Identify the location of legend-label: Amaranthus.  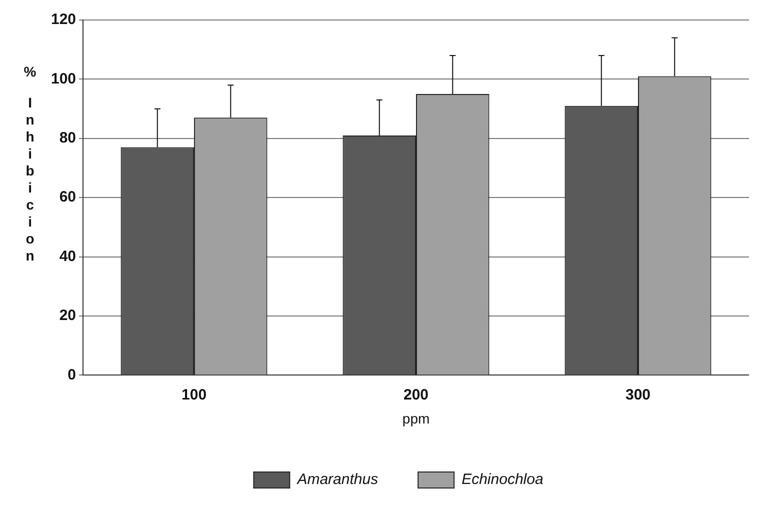
(337, 479).